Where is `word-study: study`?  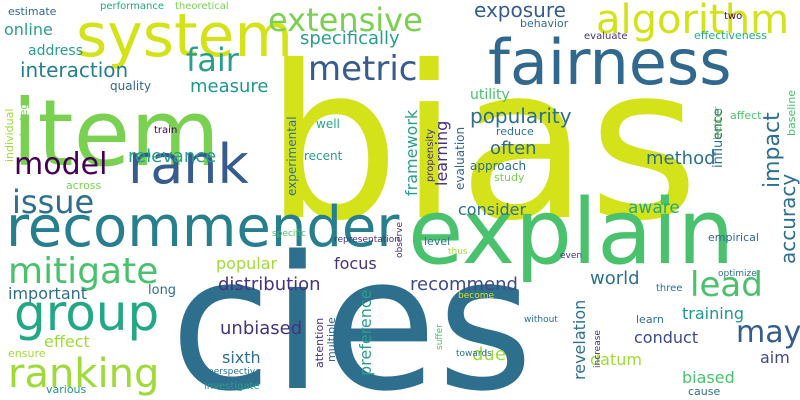 word-study: study is located at coordinates (509, 177).